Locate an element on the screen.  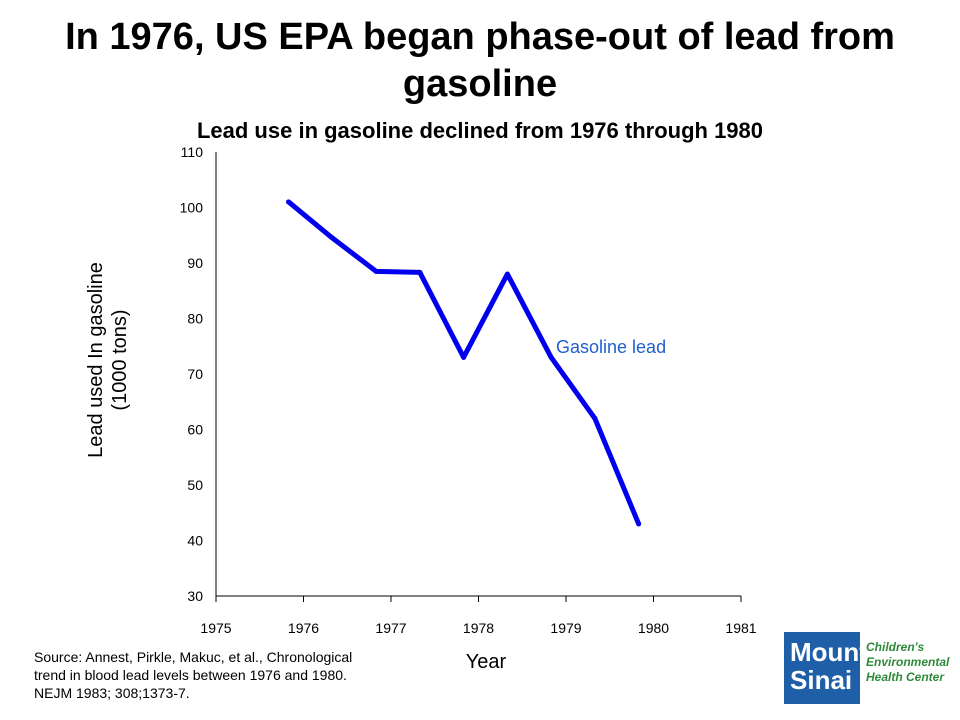
logo-tag-2: Environmental is located at coordinates (908, 662).